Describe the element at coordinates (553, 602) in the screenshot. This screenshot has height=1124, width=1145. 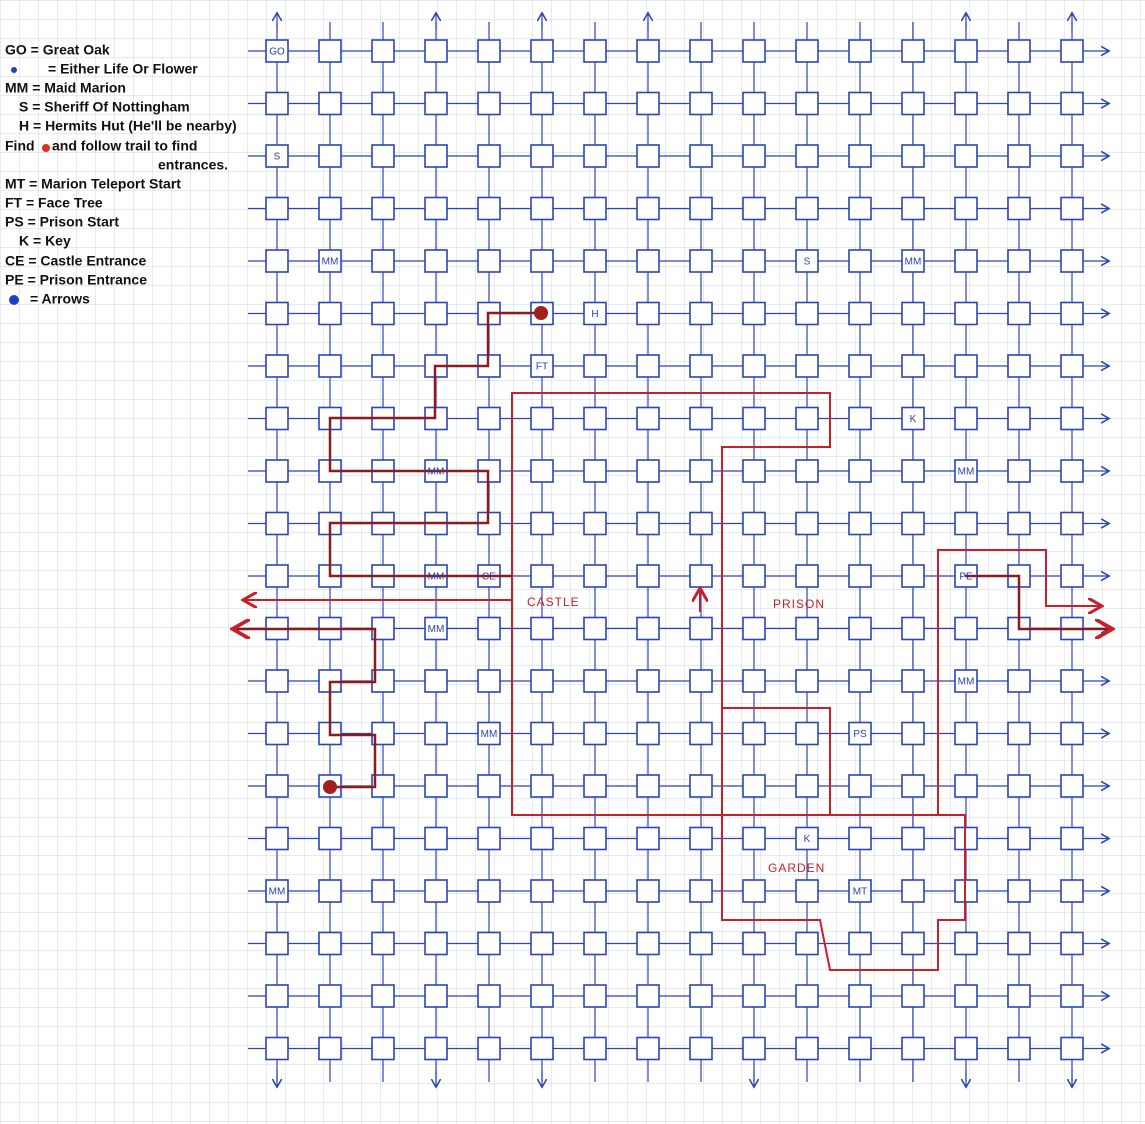
I see `region-label: CASTLE` at that location.